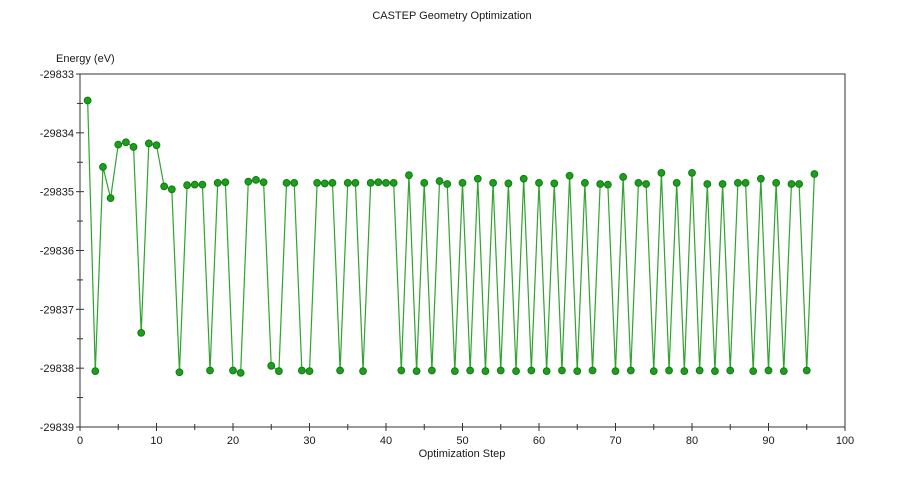 This screenshot has height=499, width=900. Describe the element at coordinates (80, 441) in the screenshot. I see `x-tick-label: 0` at that location.